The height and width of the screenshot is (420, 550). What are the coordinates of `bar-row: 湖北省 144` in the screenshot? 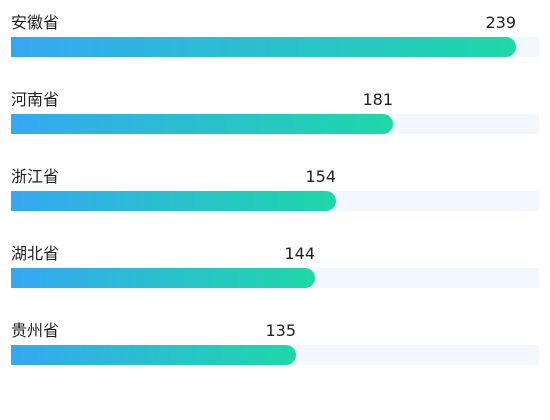 It's located at (275, 273).